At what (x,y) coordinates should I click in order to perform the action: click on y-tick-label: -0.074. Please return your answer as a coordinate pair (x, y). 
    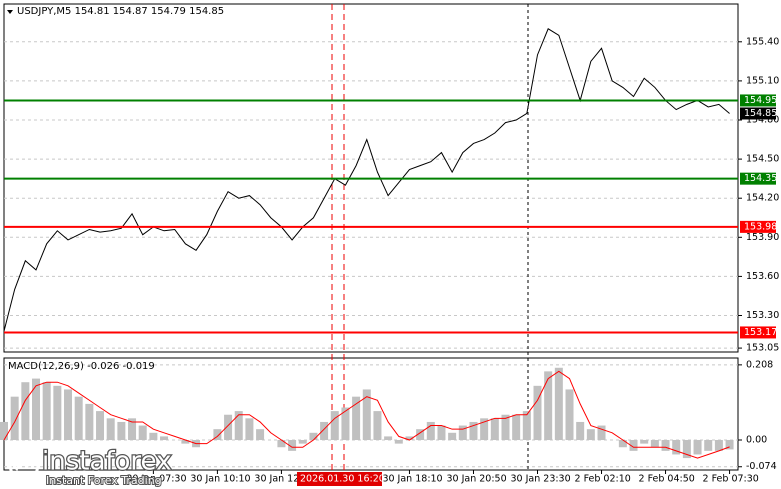
    Looking at the image, I should click on (761, 466).